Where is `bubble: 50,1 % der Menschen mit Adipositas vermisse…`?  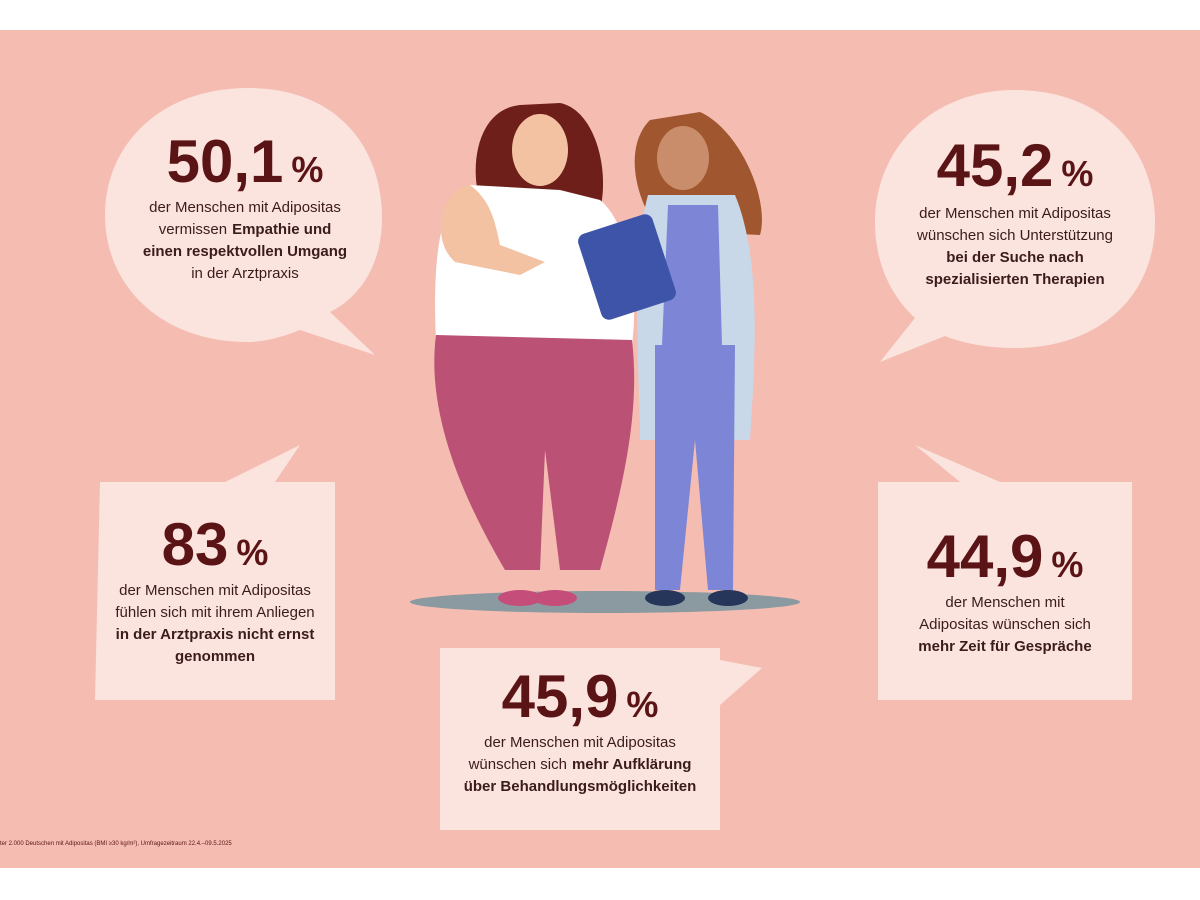 bubble: 50,1 % der Menschen mit Adipositas vermisse… is located at coordinates (245, 205).